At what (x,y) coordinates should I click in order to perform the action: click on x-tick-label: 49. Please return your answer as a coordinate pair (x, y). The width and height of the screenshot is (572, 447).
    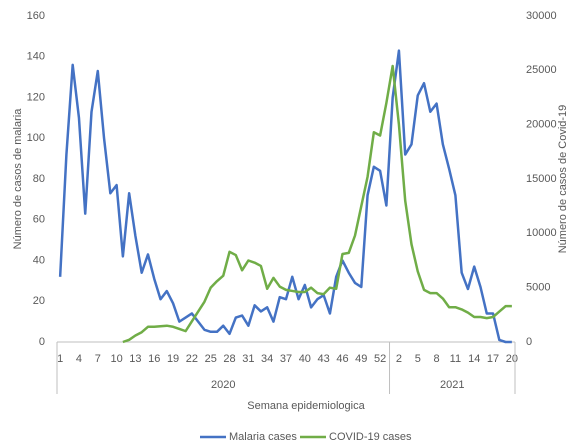
    Looking at the image, I should click on (361, 359).